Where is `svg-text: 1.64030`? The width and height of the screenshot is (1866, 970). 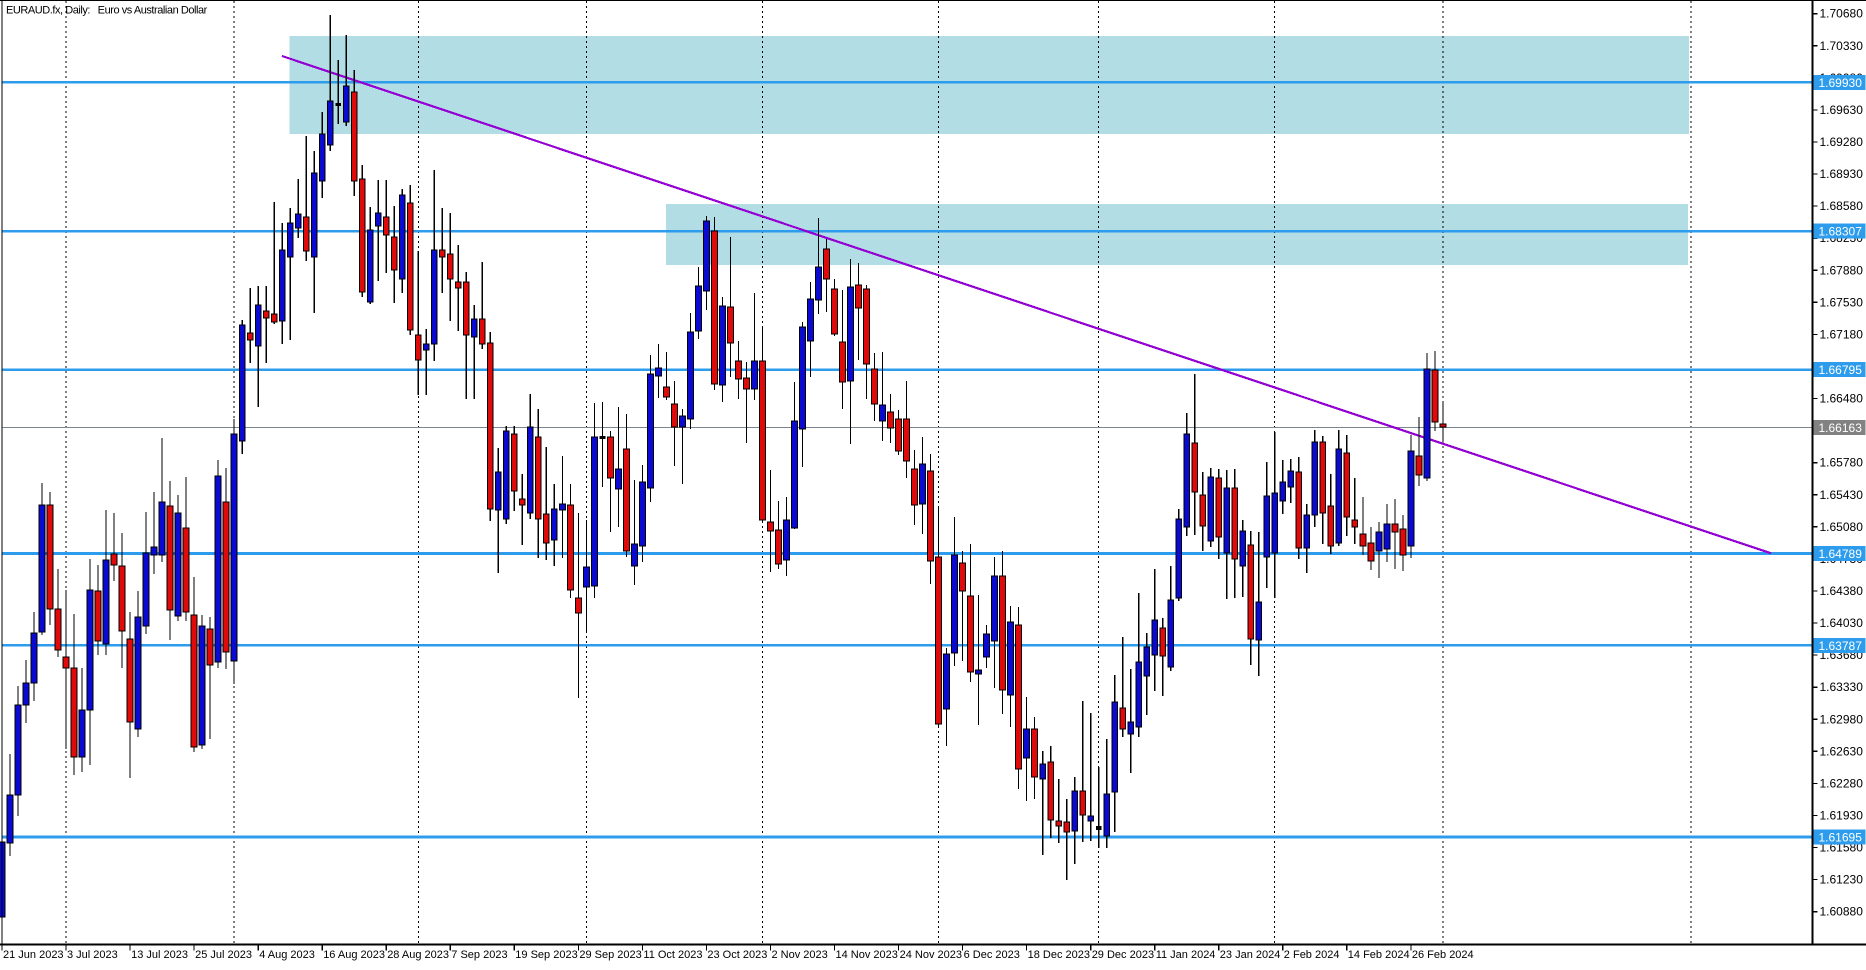 svg-text: 1.64030 is located at coordinates (1842, 623).